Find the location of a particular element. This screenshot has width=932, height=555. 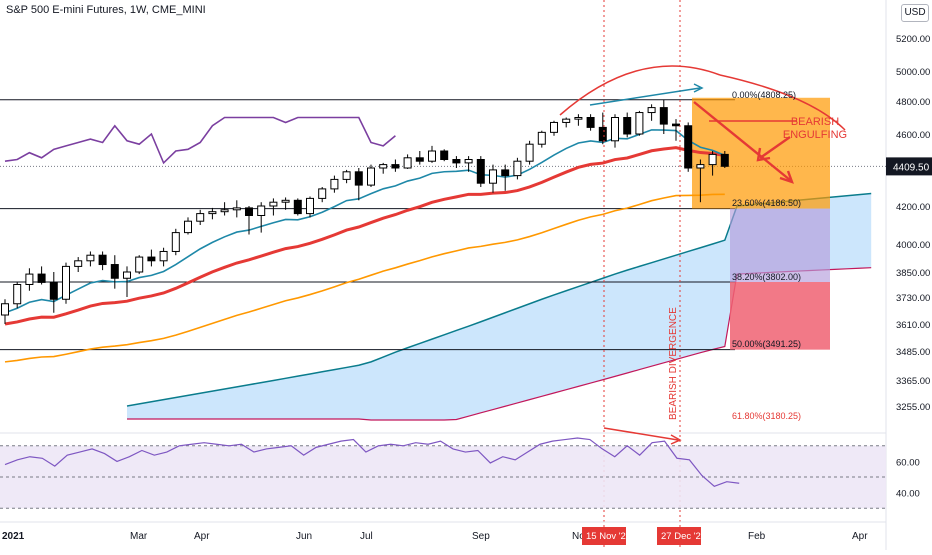

fib-level-label: 0.00%(4808.25) is located at coordinates (764, 95).